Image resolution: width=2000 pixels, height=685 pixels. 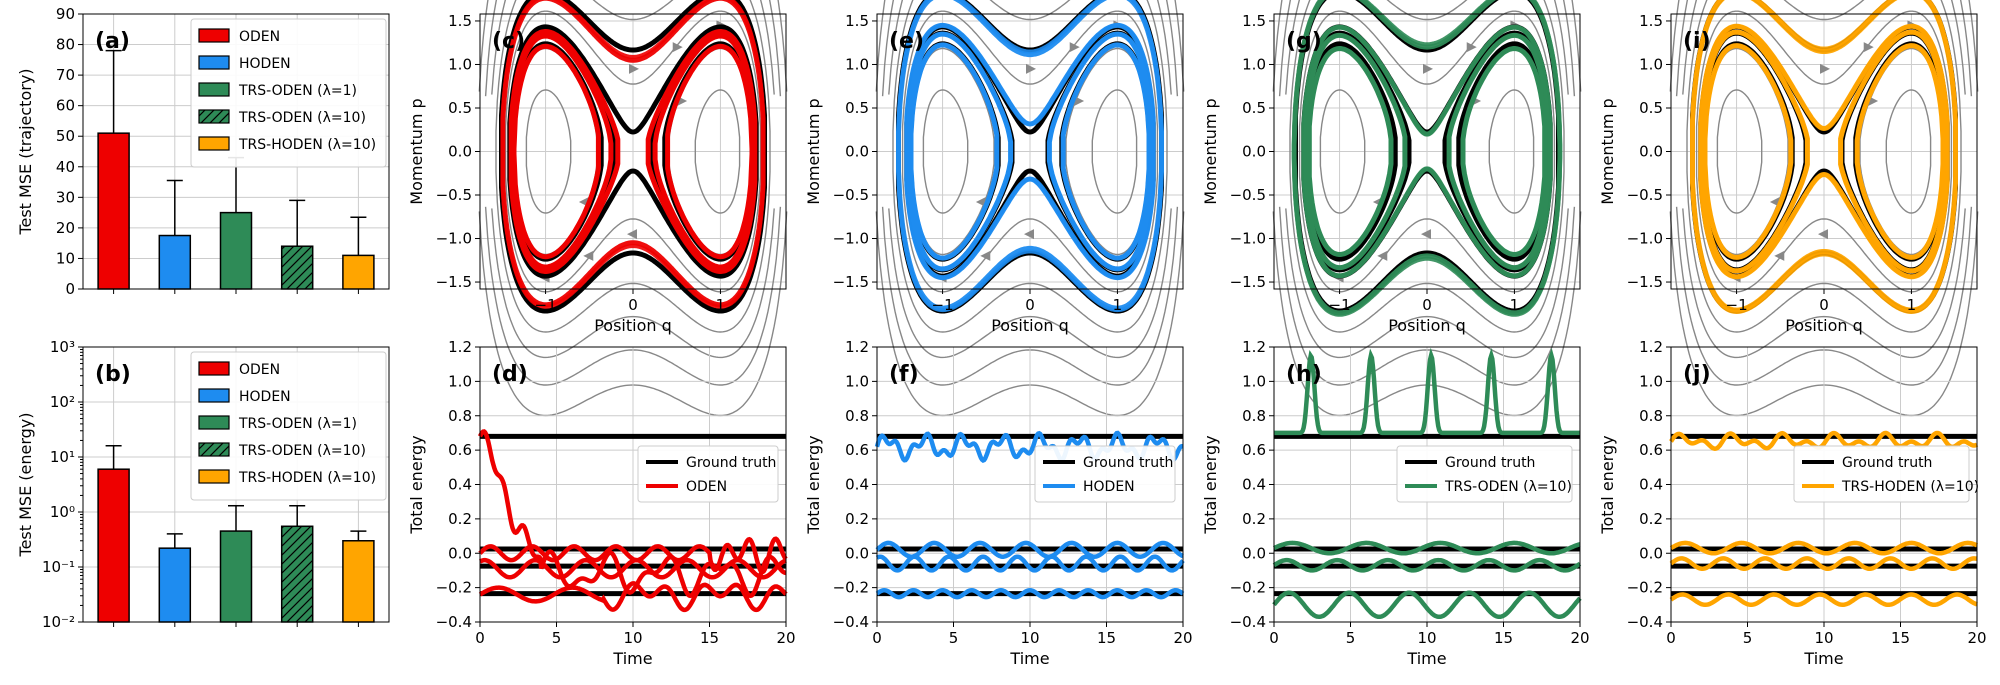 What do you see at coordinates (1106, 638) in the screenshot?
I see `x-tick-label: 15` at bounding box center [1106, 638].